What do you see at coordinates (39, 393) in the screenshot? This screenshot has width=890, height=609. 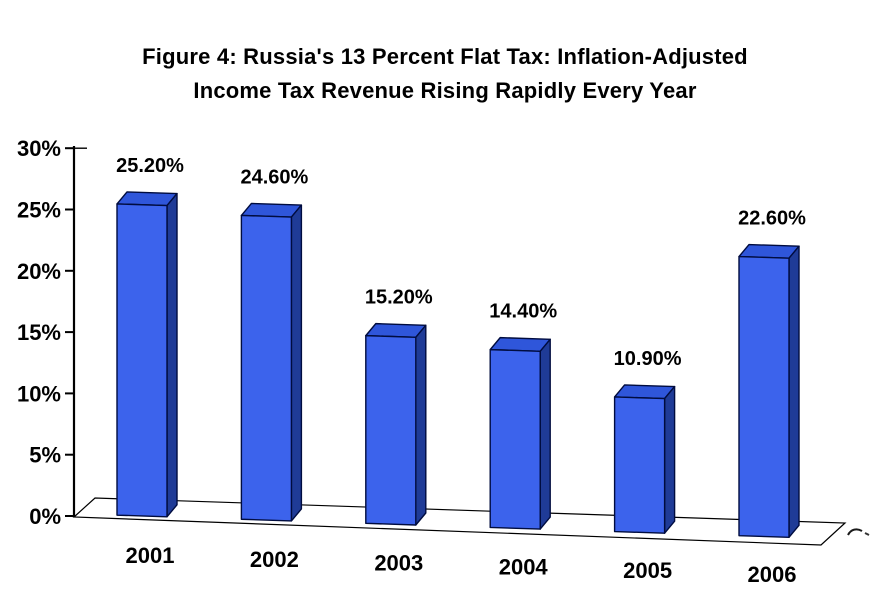 I see `y-axis-tick-label: 10%` at bounding box center [39, 393].